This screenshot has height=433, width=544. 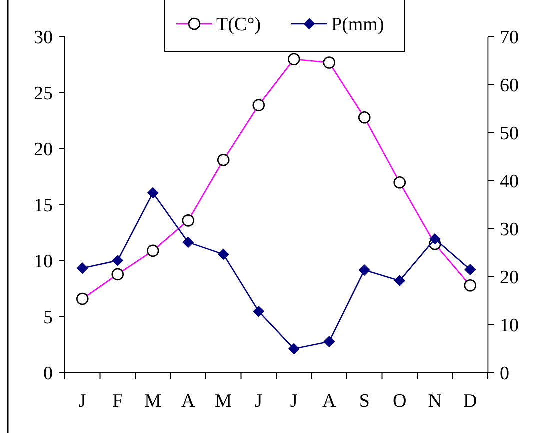 I want to click on x-tick-label: S, so click(x=364, y=401).